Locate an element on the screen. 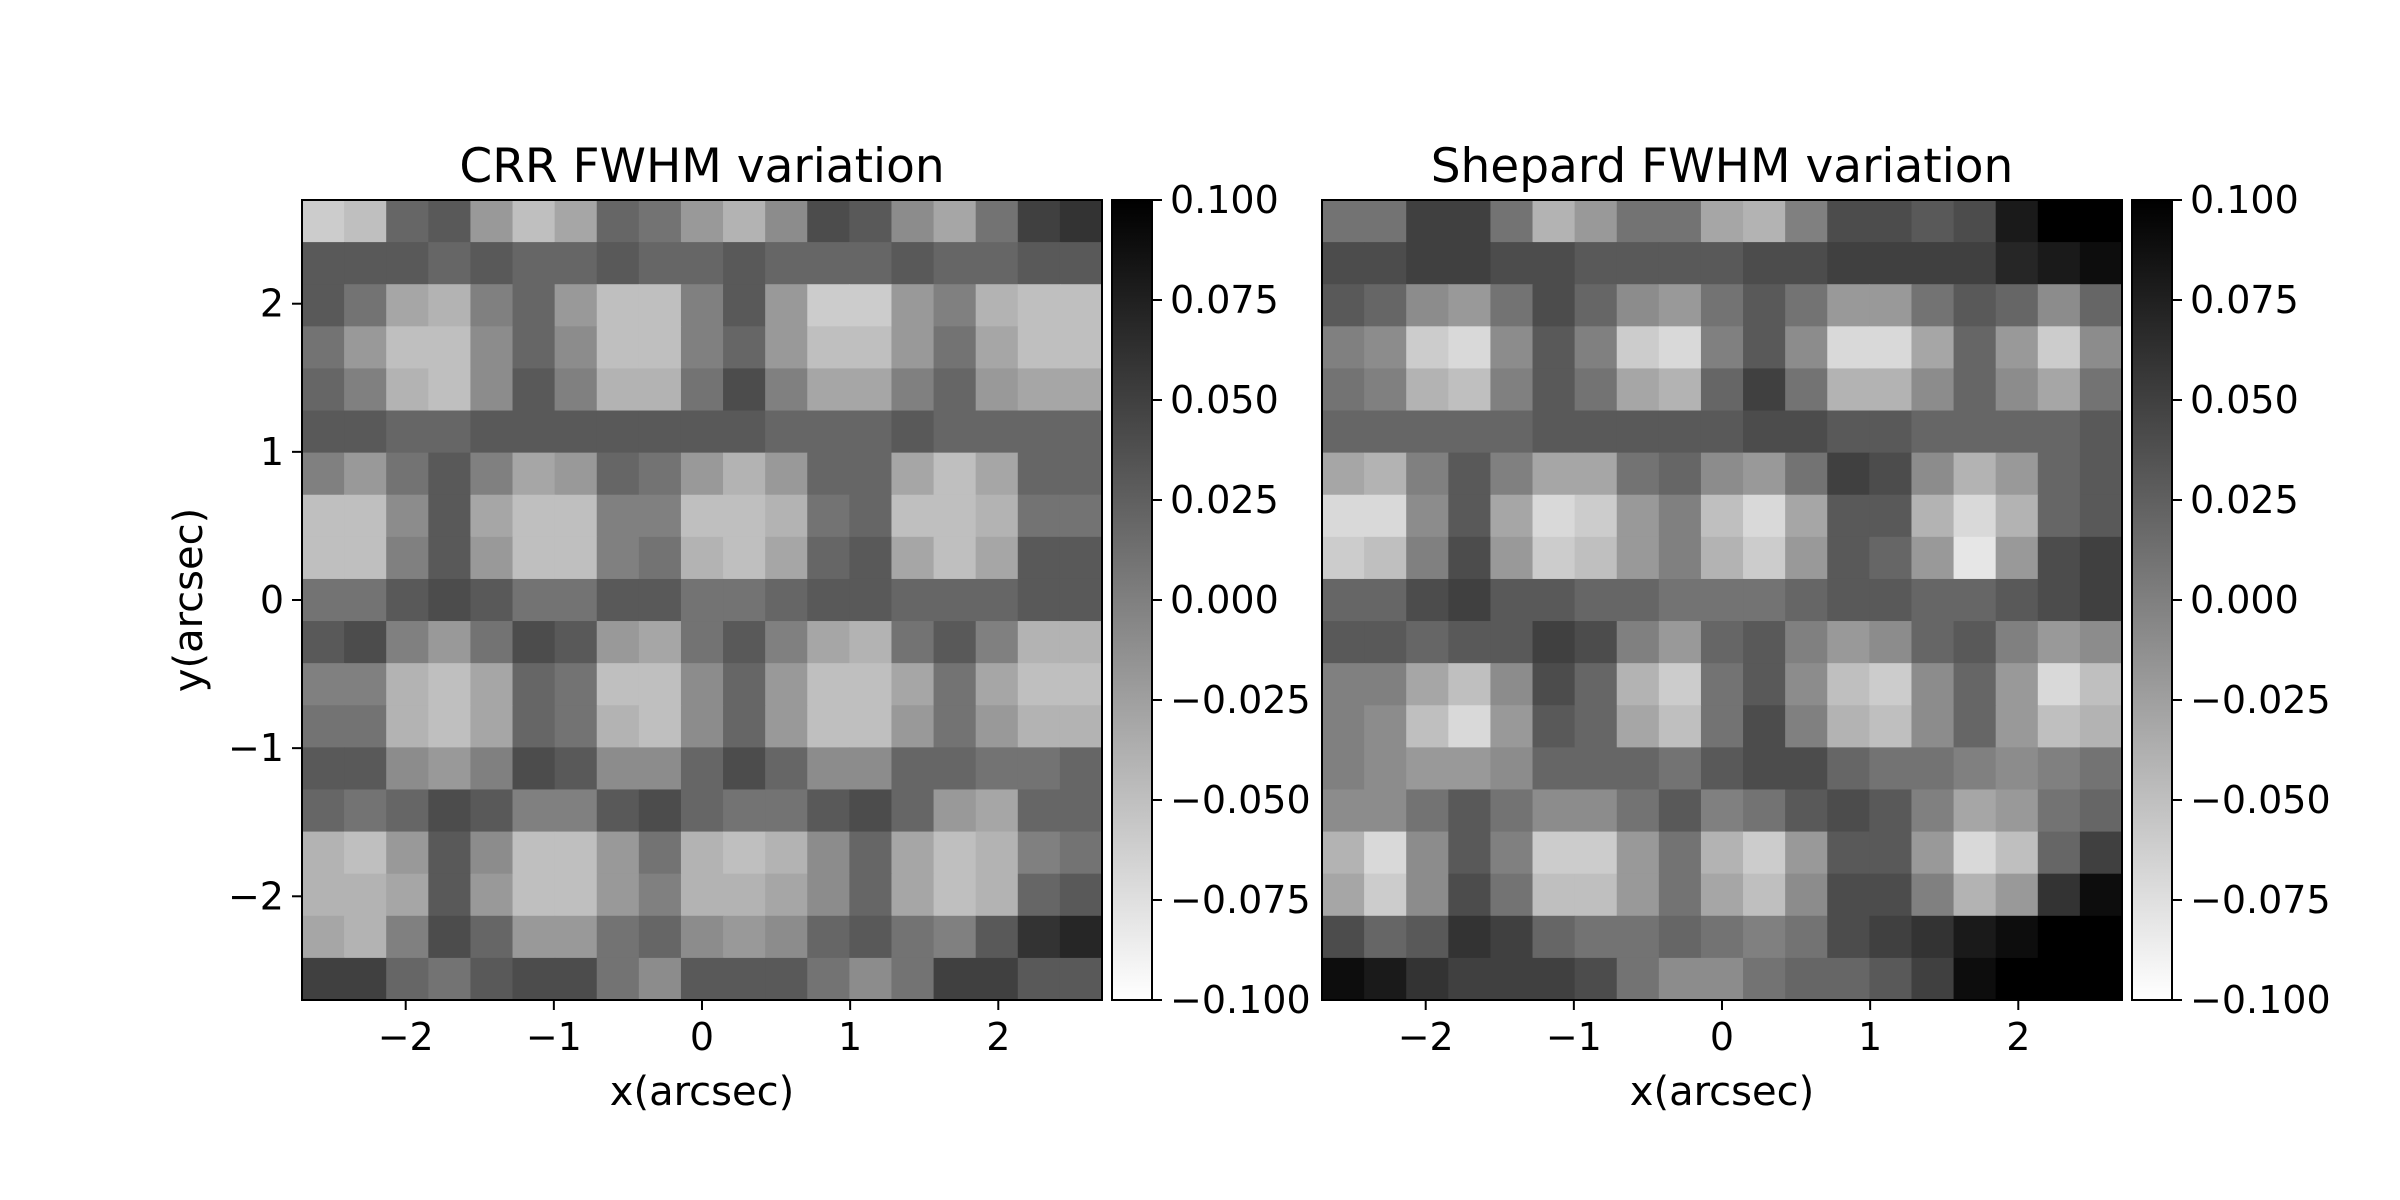 This screenshot has width=2400, height=1200. y-tick-label: −2 is located at coordinates (256, 896).